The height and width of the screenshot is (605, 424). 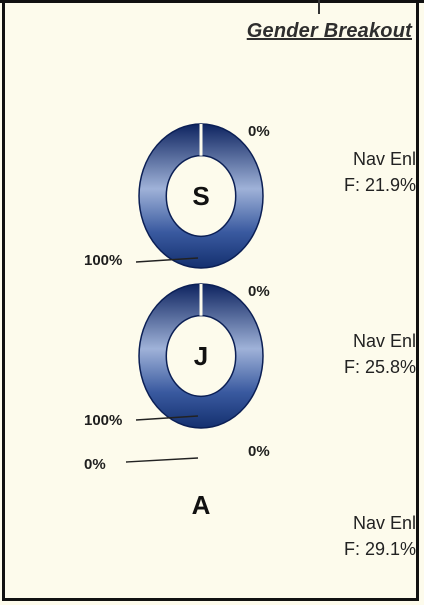 I want to click on panel-title: Gender Breakout, so click(x=329, y=31).